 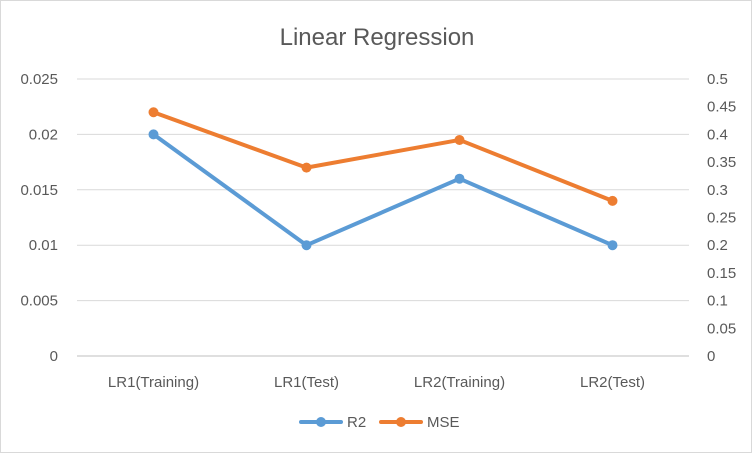 I want to click on y-right-tick-label: 0, so click(x=711, y=356).